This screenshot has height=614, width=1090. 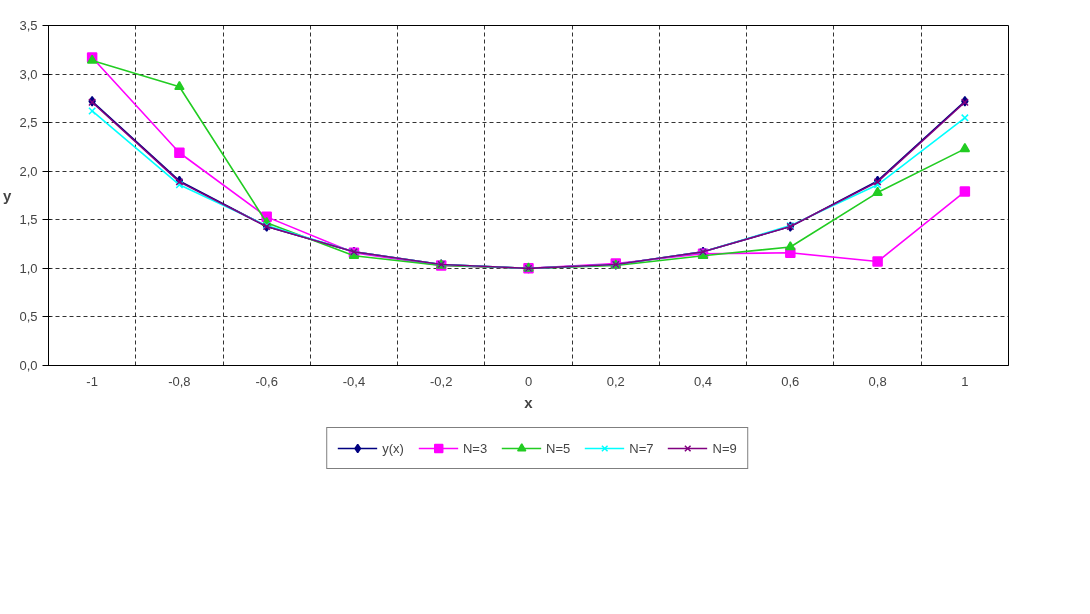 I want to click on x-tick-label: 1, so click(x=965, y=381).